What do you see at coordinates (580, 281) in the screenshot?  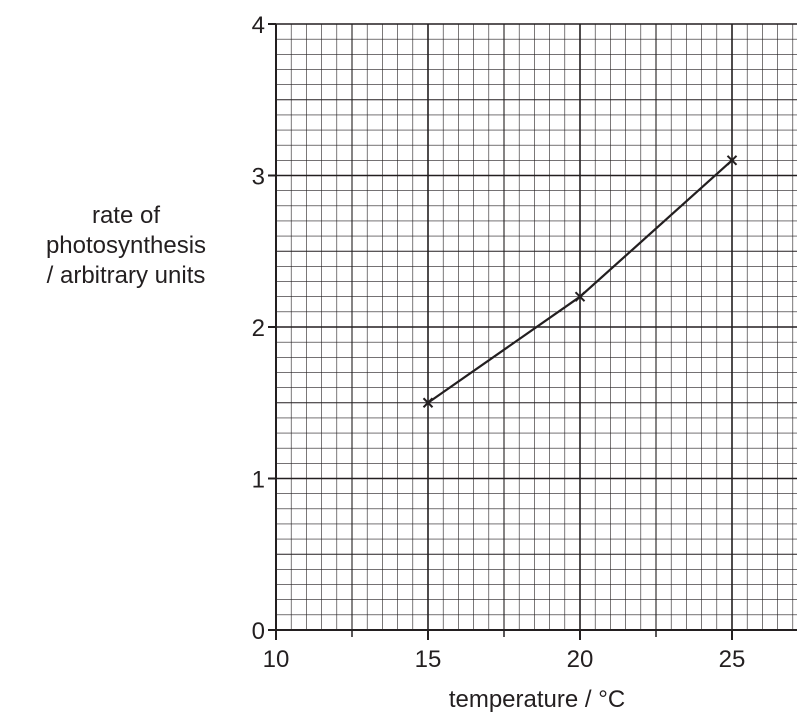 I see `chart-series` at bounding box center [580, 281].